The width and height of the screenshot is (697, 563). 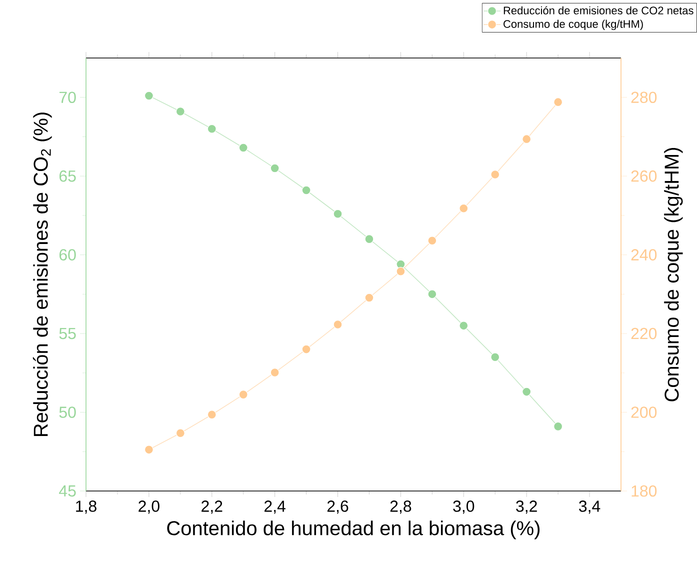 I want to click on x-tick-label: 2,8, so click(x=401, y=507).